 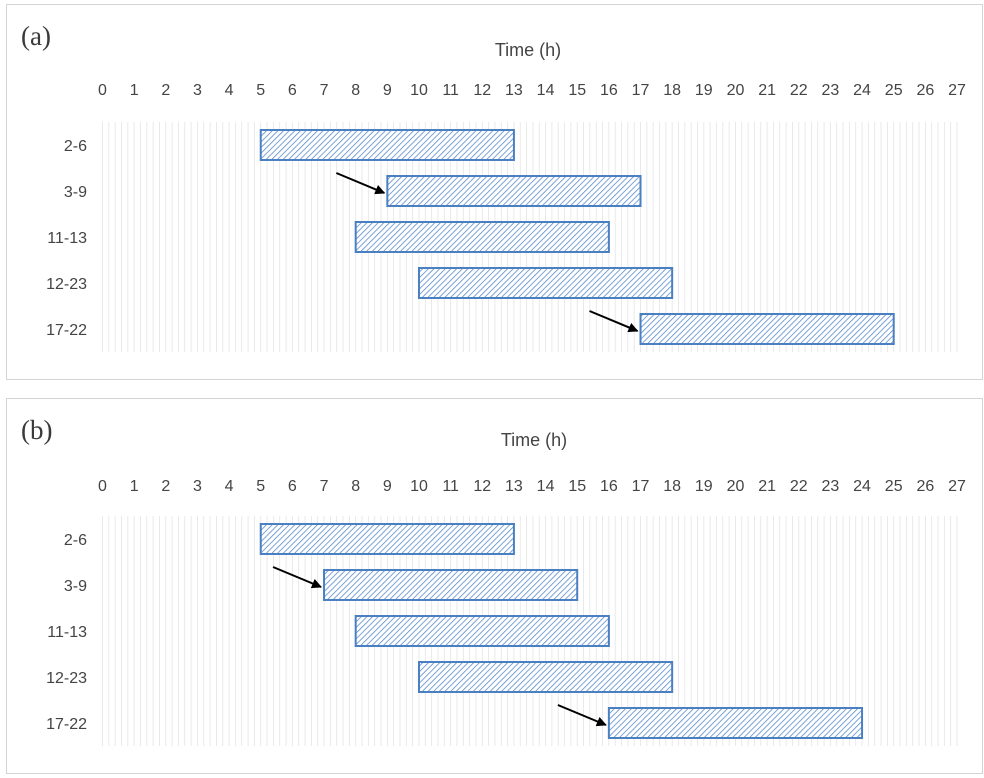 I want to click on panel-label: (b), so click(x=37, y=430).